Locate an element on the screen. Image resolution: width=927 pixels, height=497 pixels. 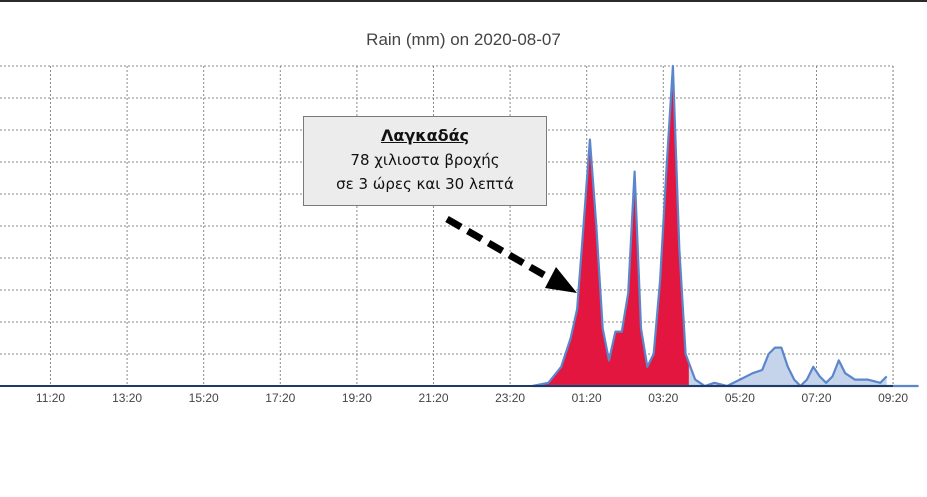
top-rule is located at coordinates (463, 1).